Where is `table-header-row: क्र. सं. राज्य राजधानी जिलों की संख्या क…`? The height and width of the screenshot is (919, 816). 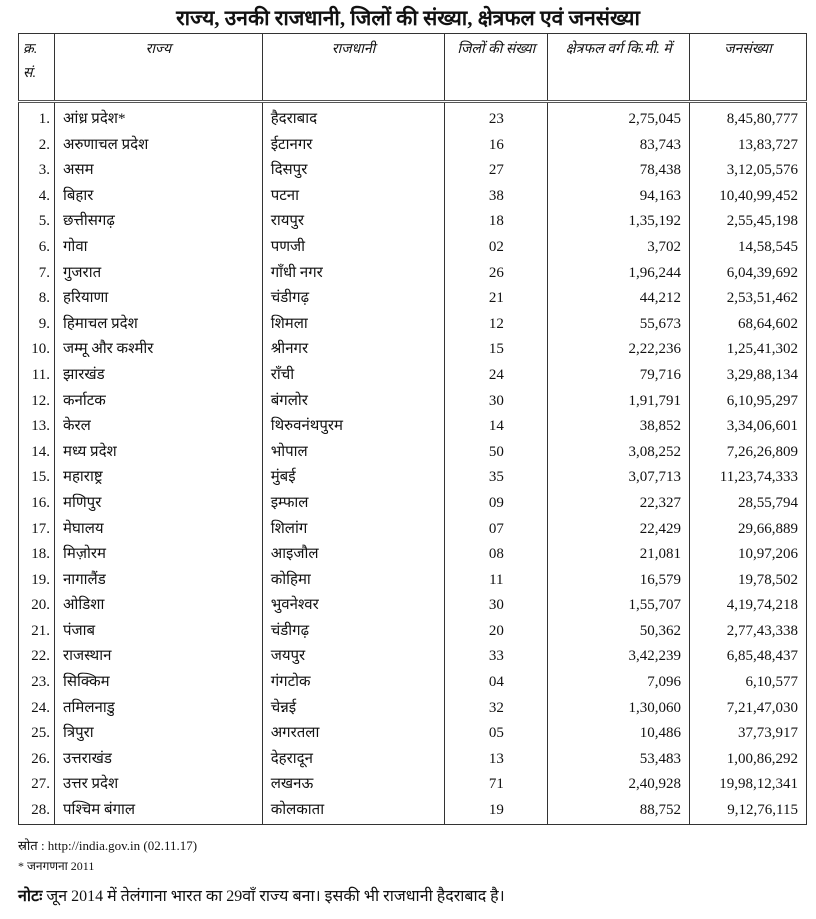 table-header-row: क्र. सं. राज्य राजधानी जिलों की संख्या क… is located at coordinates (412, 68).